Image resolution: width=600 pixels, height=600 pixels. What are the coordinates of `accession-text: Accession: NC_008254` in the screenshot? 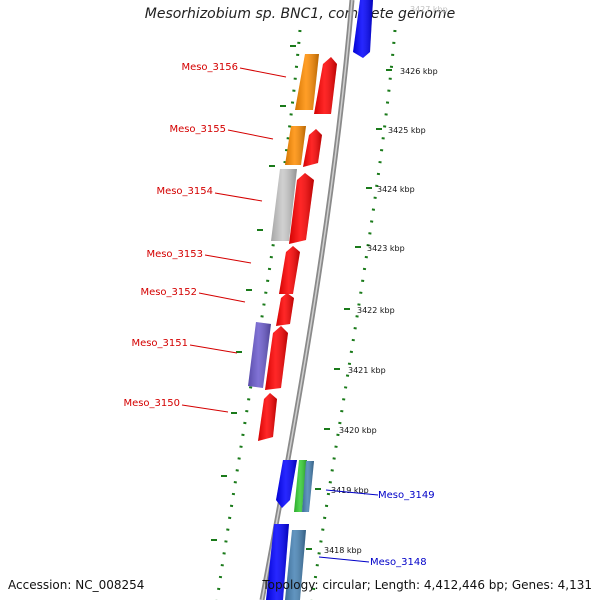 It's located at (76, 585).